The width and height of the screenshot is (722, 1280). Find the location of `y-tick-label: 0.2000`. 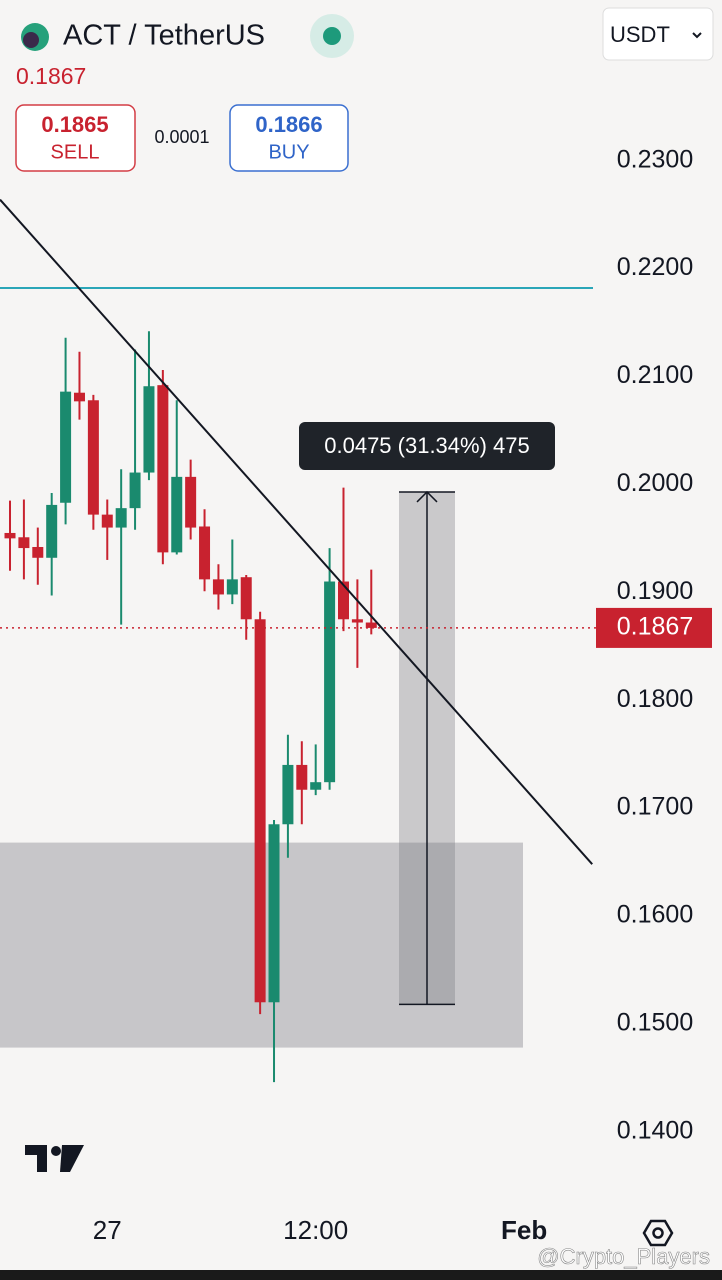

y-tick-label: 0.2000 is located at coordinates (655, 483).